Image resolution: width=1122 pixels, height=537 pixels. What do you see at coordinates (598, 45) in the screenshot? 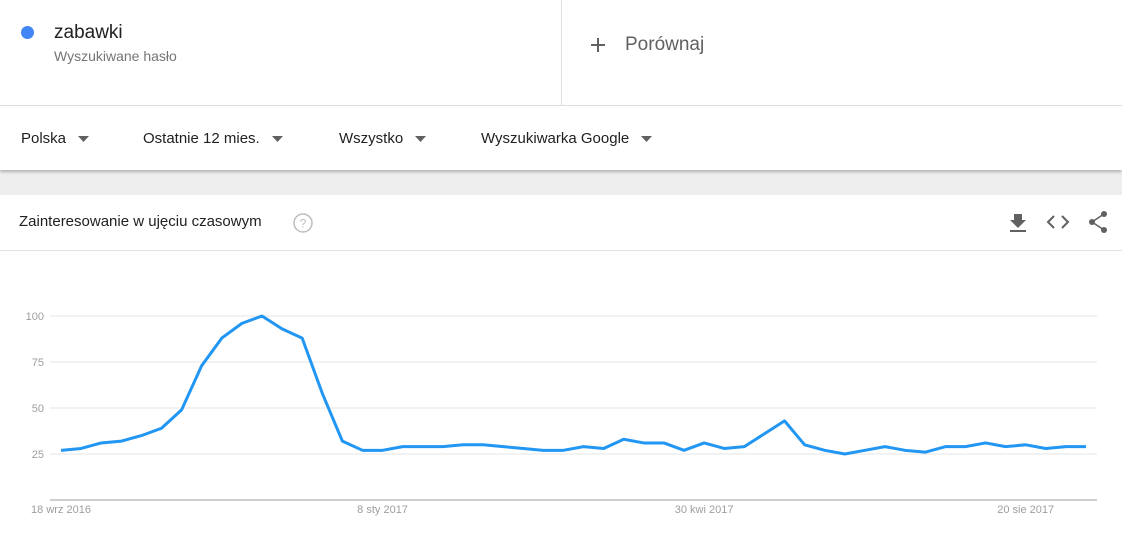
I see `plus-icon` at bounding box center [598, 45].